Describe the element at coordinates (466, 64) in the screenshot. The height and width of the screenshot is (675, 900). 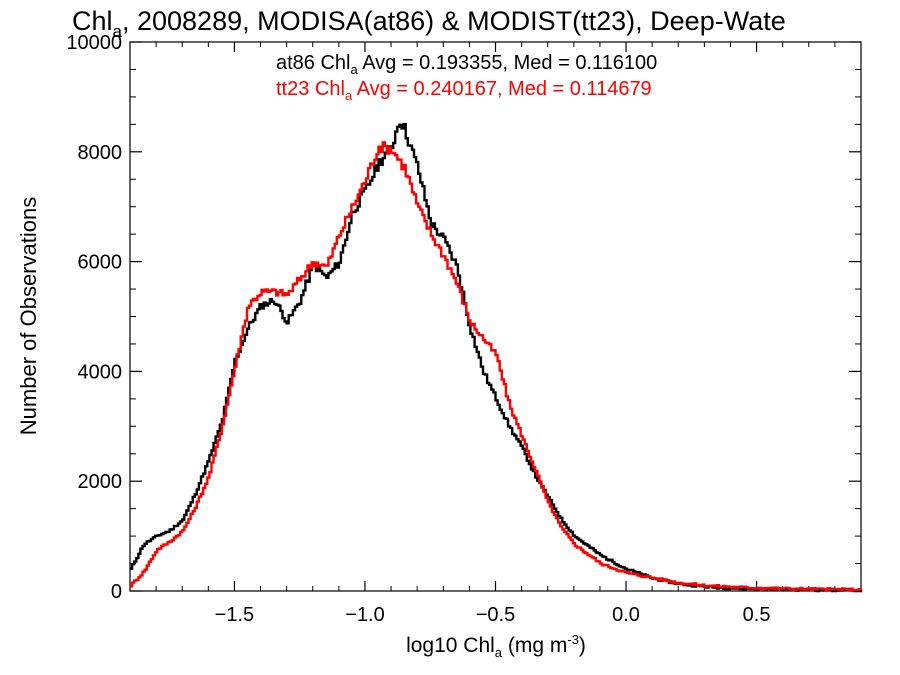
I see `annotation-at86: at86 Chla Avg = 0.193355, Med = 0.116100` at that location.